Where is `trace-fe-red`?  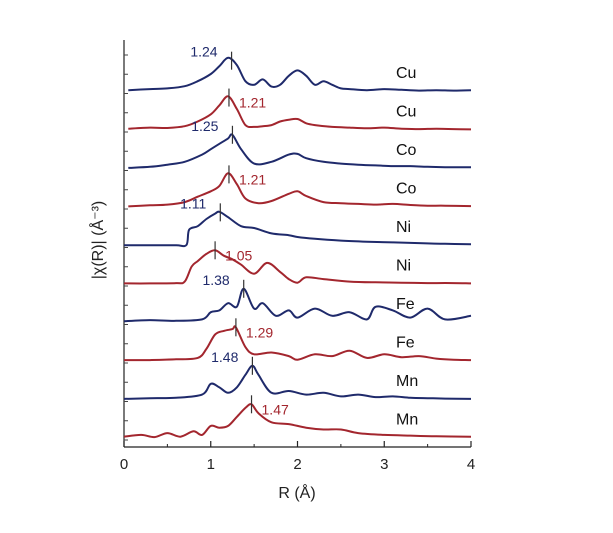
trace-fe-red is located at coordinates (297, 343).